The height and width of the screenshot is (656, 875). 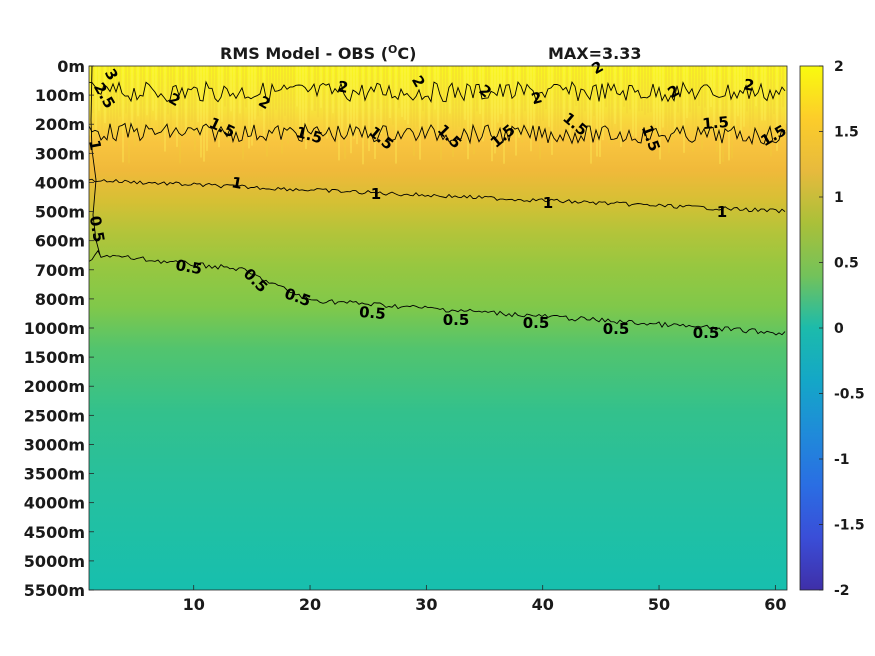 I want to click on colorbar-tick-label: -1, so click(x=842, y=460).